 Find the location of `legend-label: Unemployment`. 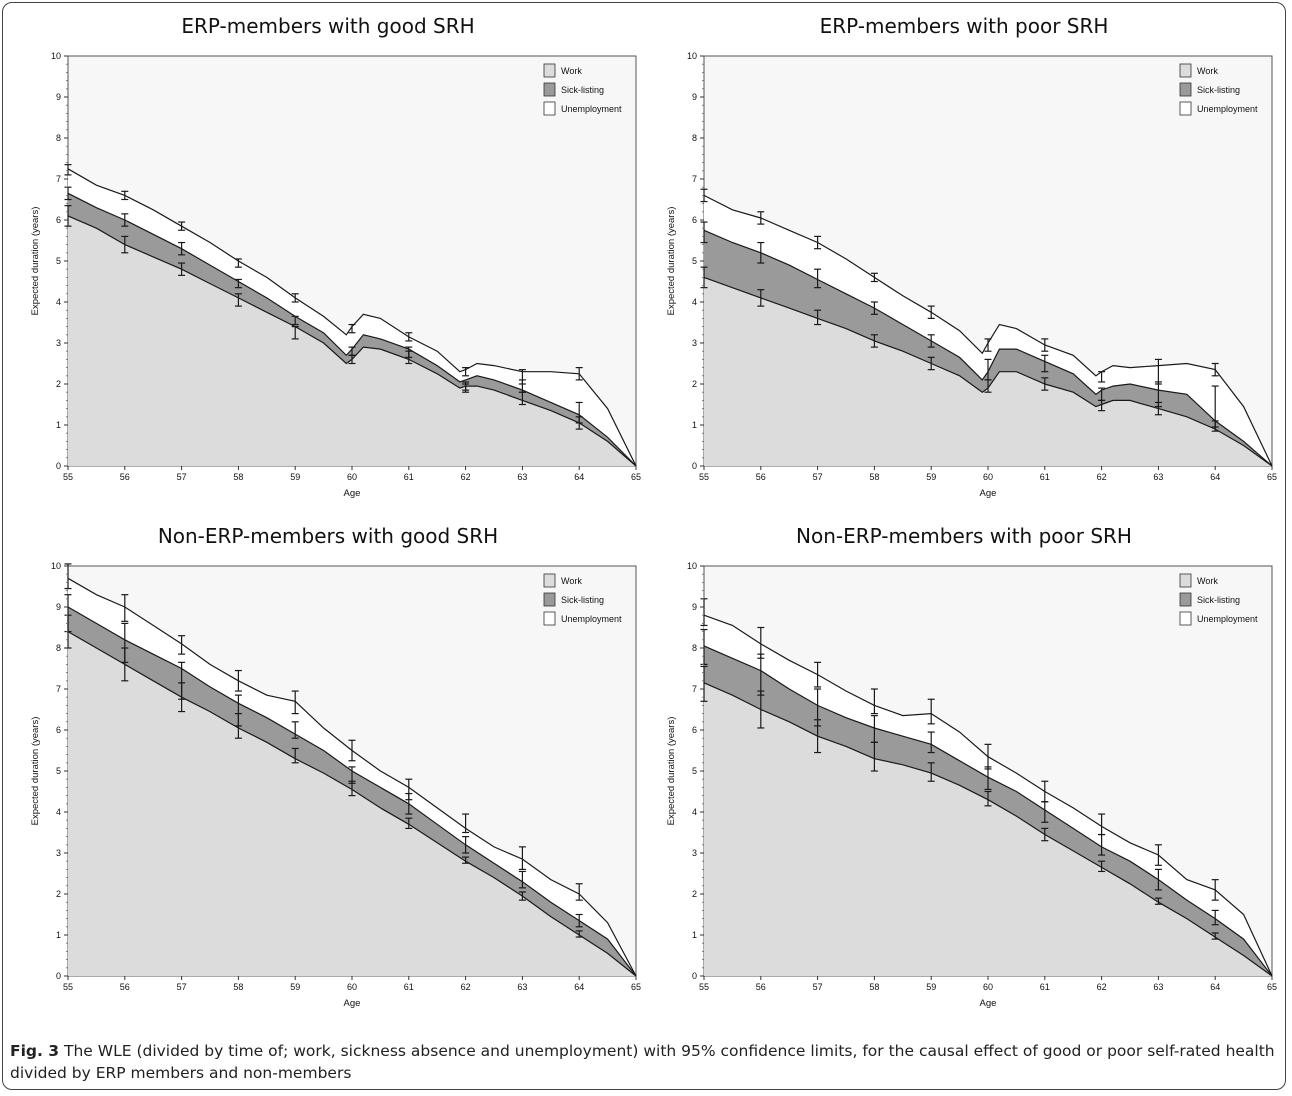

legend-label: Unemployment is located at coordinates (591, 109).